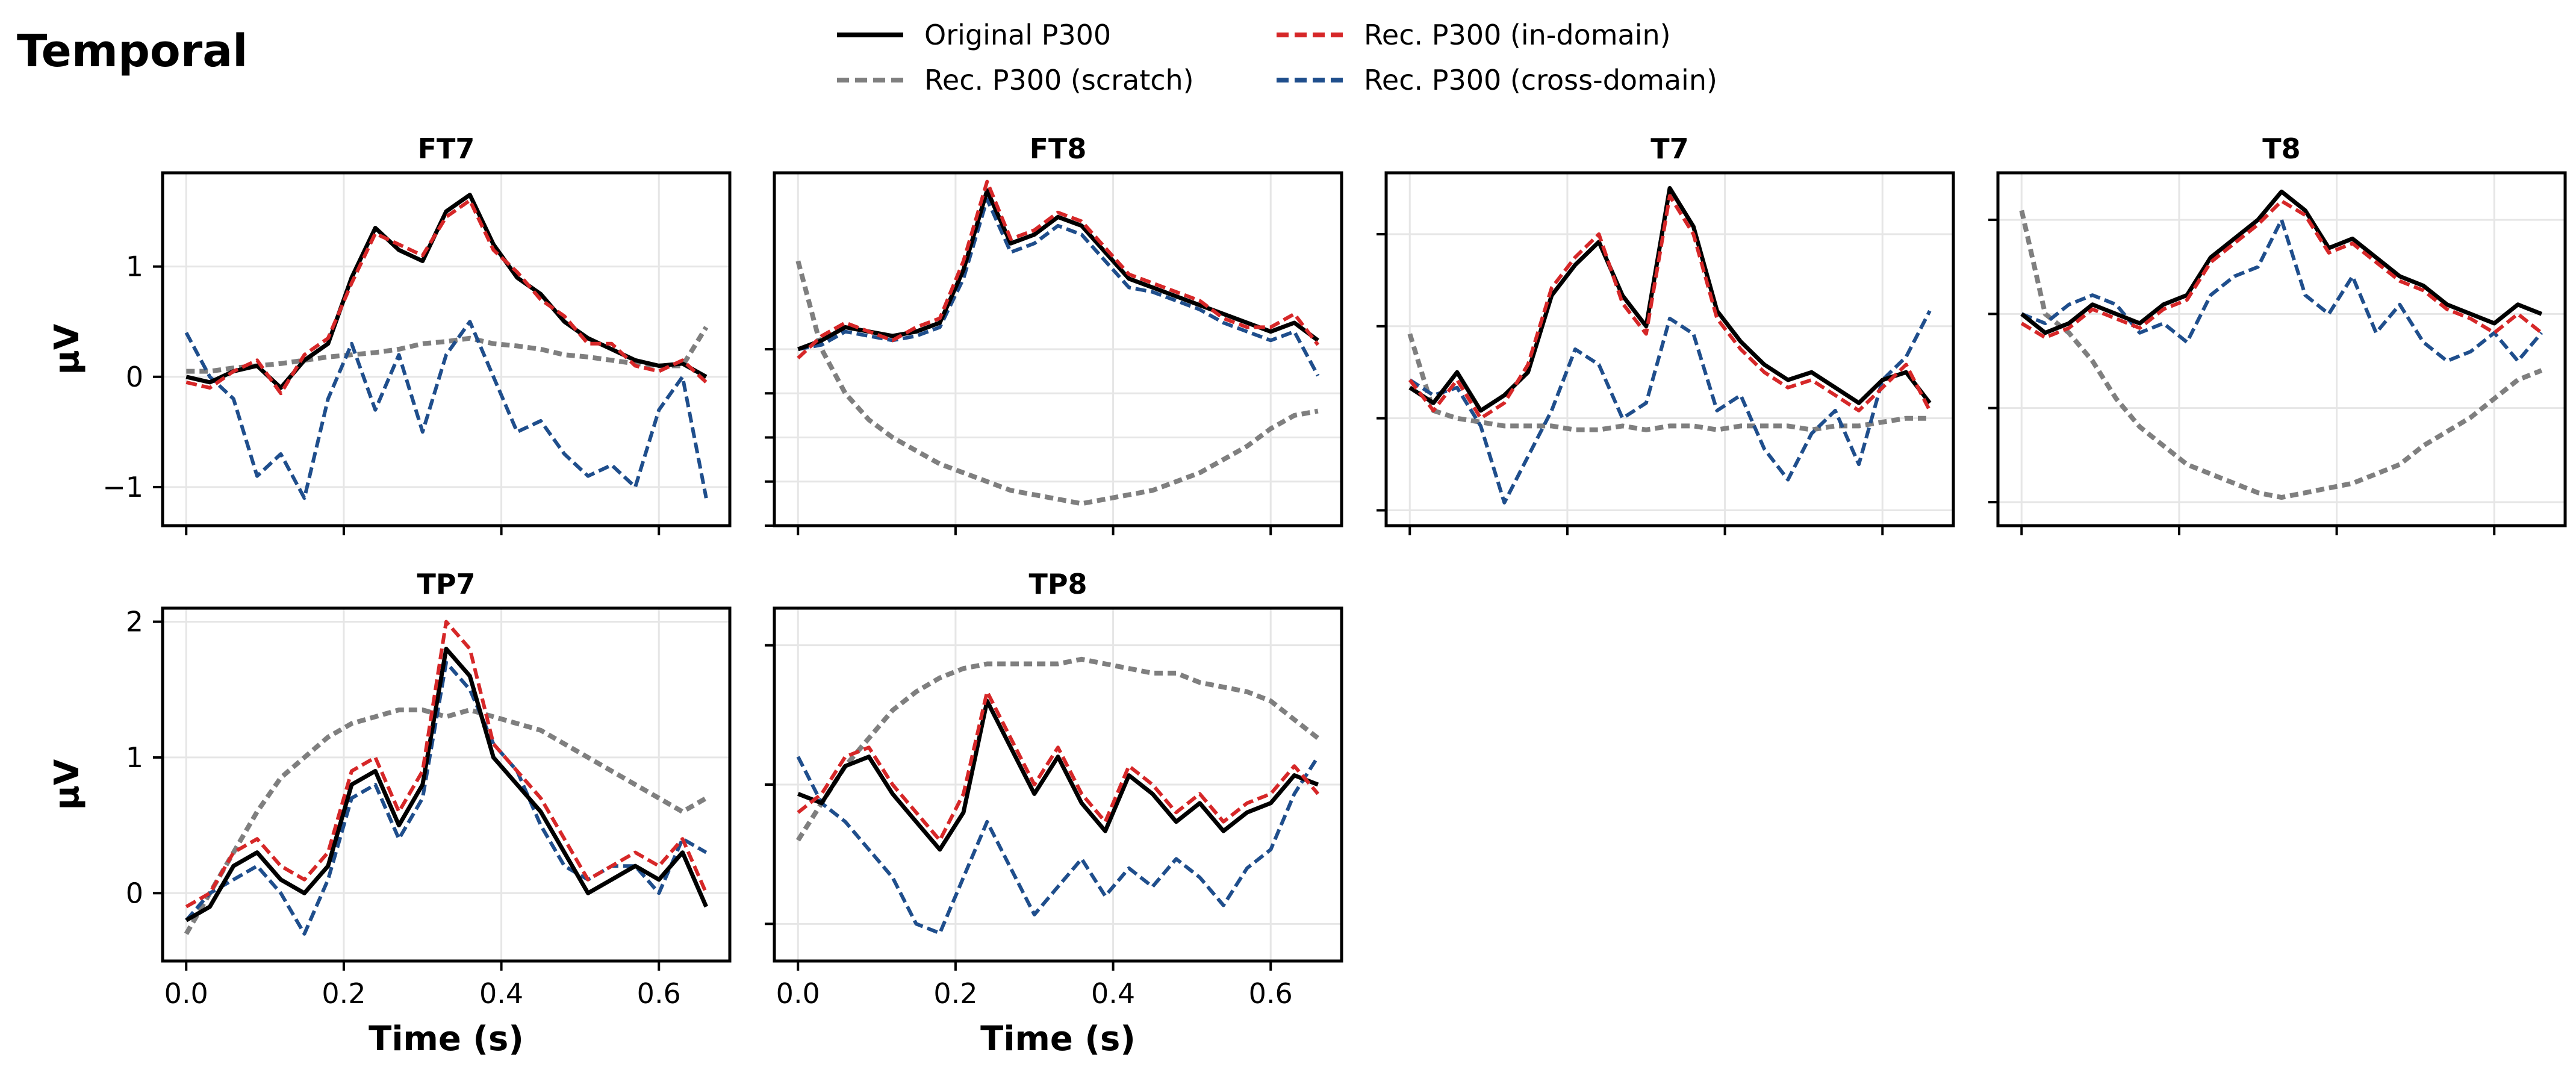  I want to click on panel-tp8: 0.0 0.2 0.4 0.6 TP8 Time (s), so click(1054, 813).